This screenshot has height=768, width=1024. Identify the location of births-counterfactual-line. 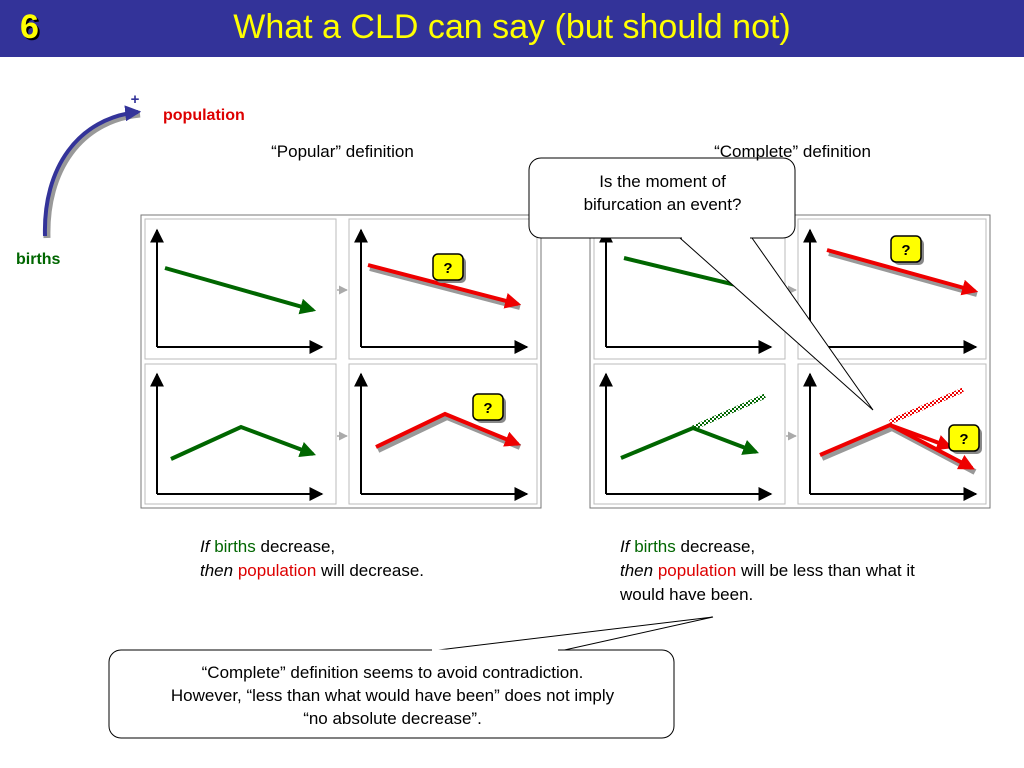
(729, 412).